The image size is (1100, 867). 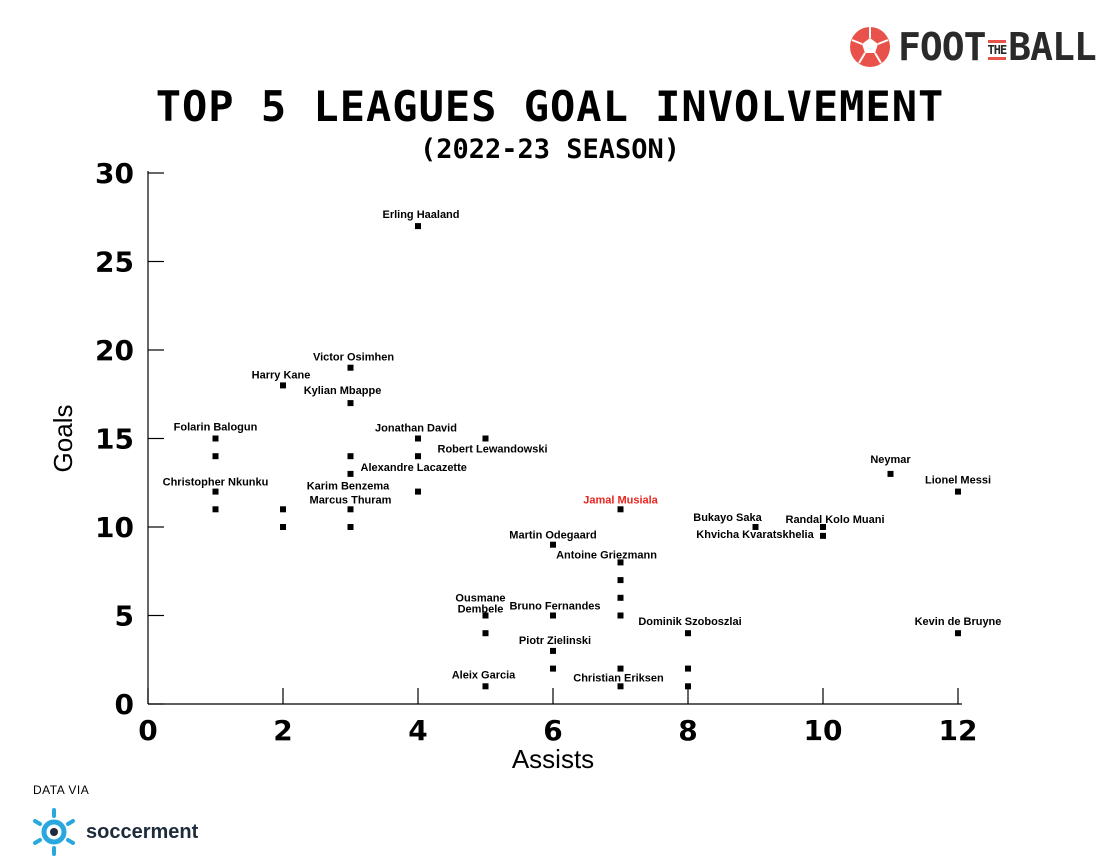 What do you see at coordinates (823, 730) in the screenshot?
I see `x-tick-label: 10` at bounding box center [823, 730].